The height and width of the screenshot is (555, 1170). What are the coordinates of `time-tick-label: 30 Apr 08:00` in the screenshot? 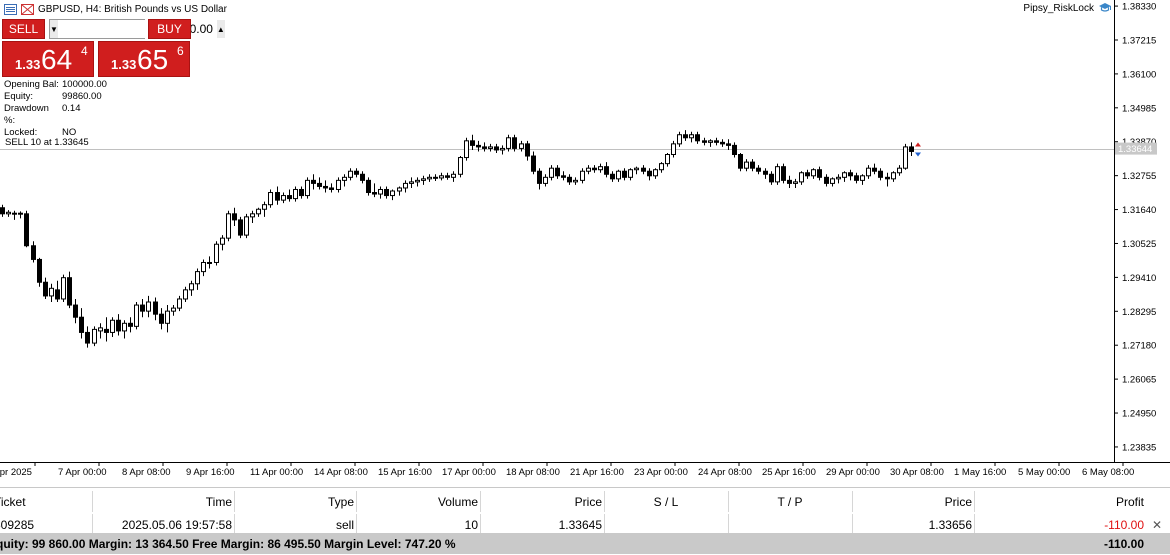 It's located at (917, 472).